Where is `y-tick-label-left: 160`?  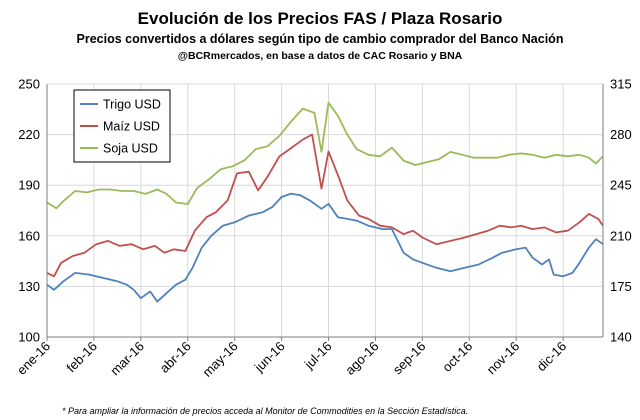 y-tick-label-left: 160 is located at coordinates (29, 235).